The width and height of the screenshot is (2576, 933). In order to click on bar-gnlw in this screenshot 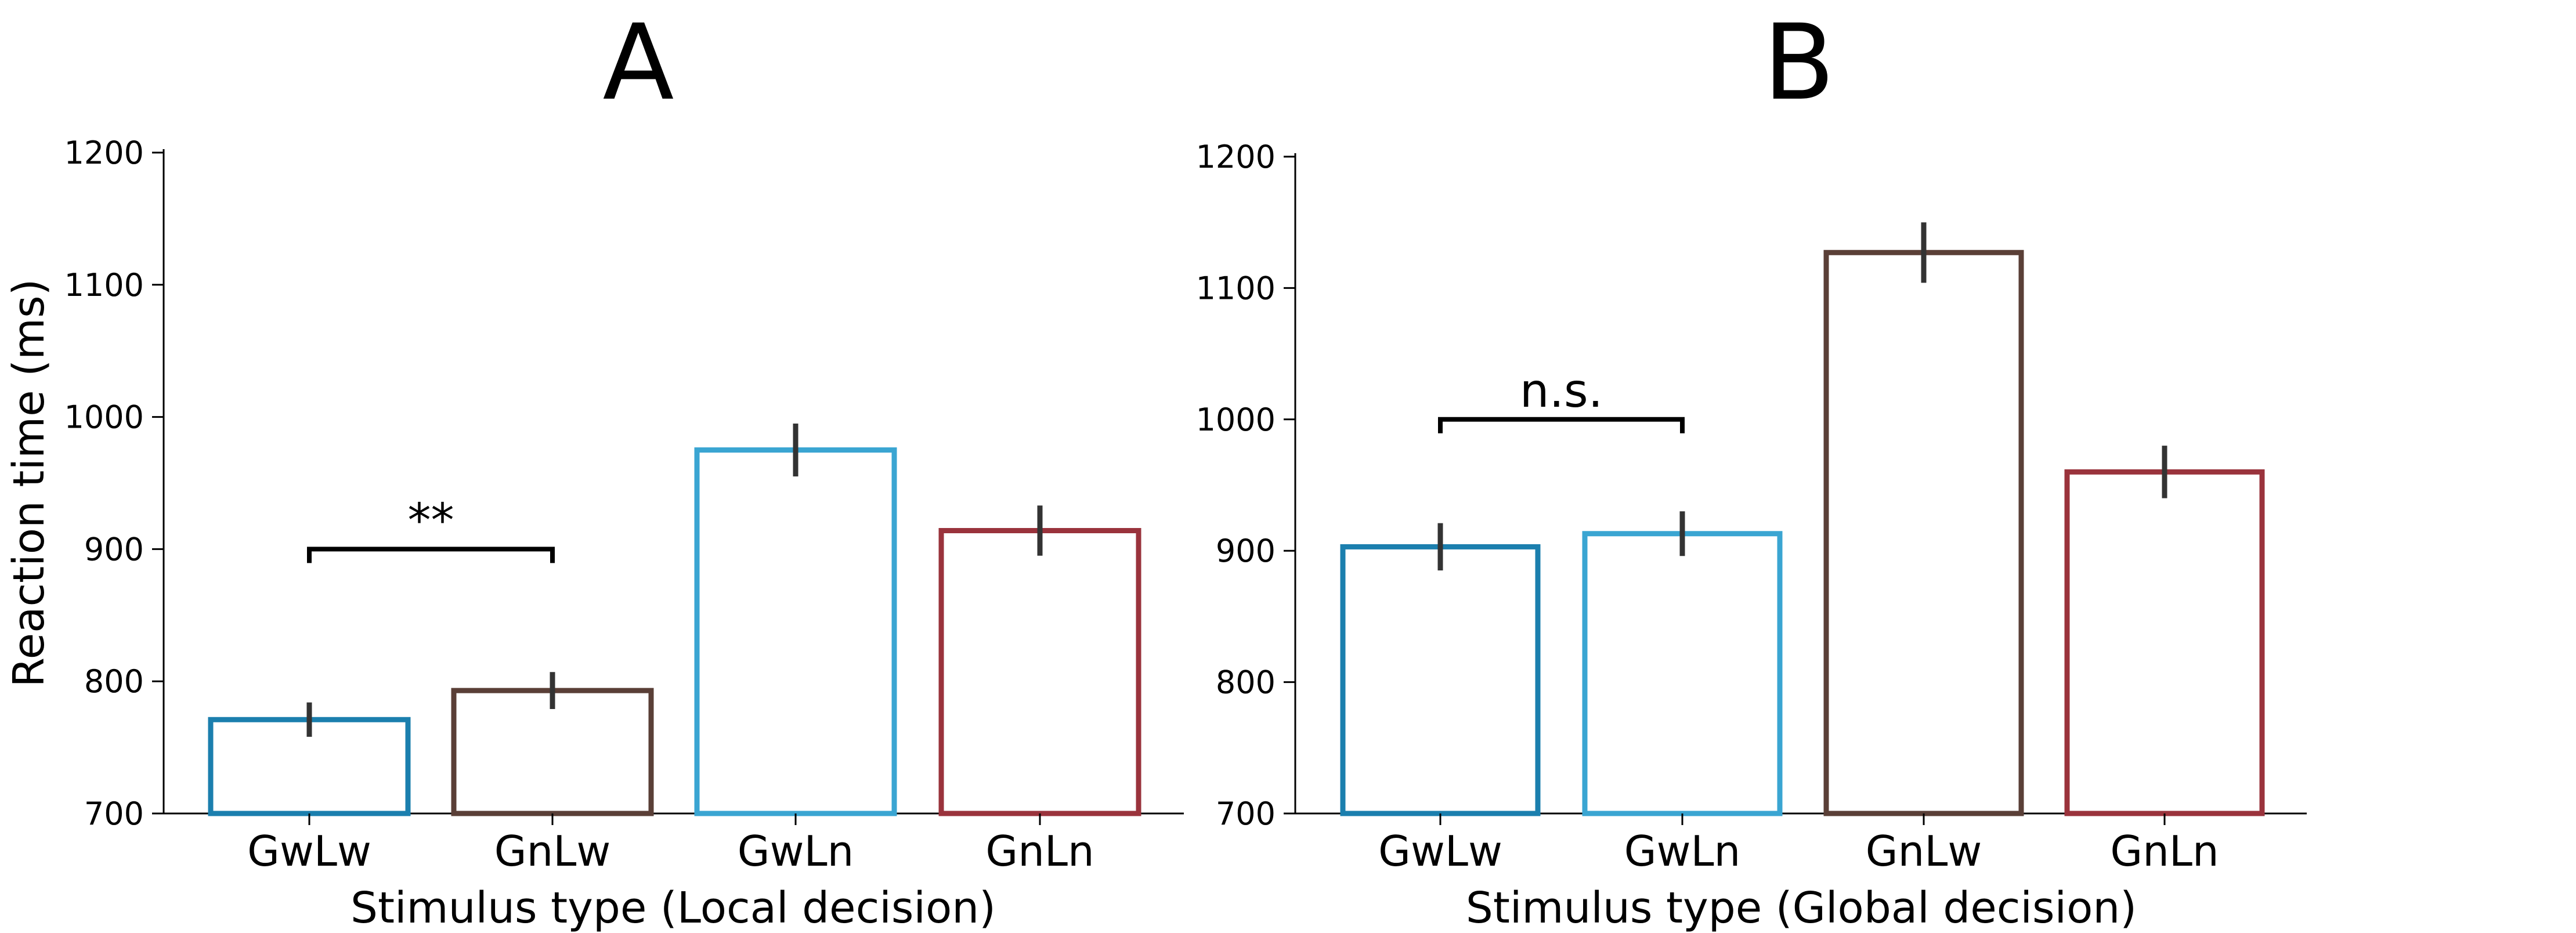, I will do `click(1923, 532)`.